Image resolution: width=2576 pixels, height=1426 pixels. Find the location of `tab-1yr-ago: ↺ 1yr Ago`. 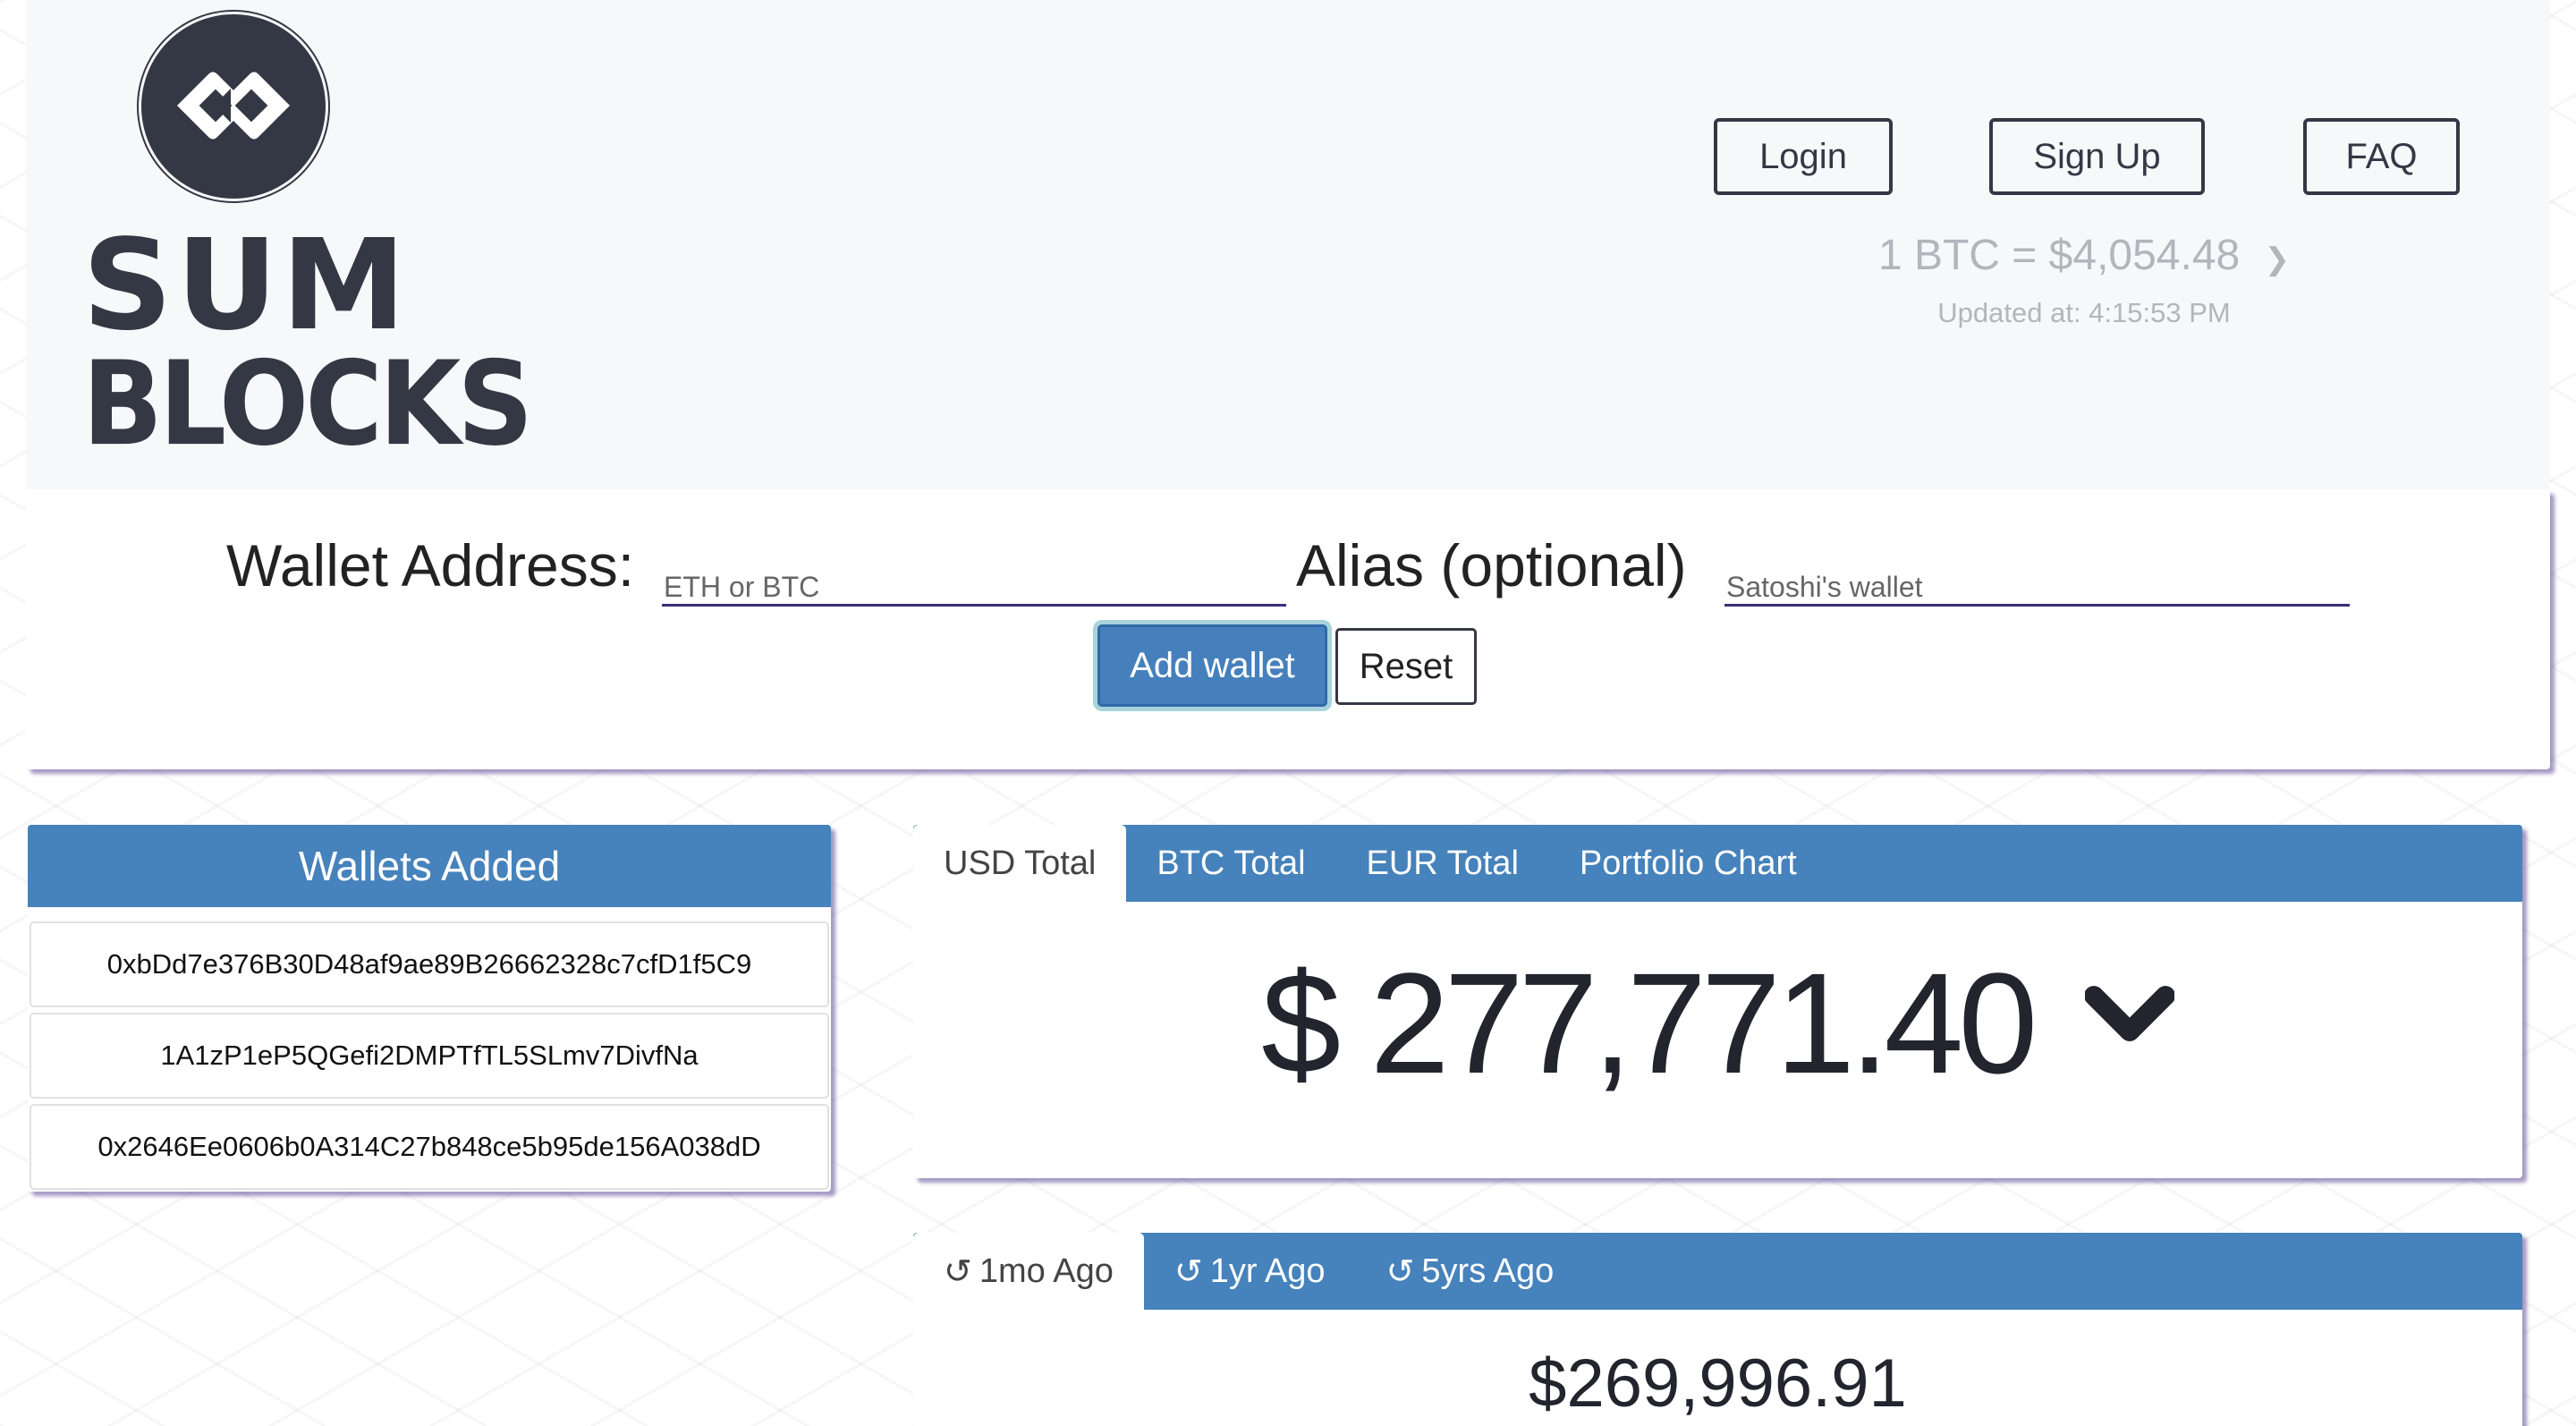

tab-1yr-ago: ↺ 1yr Ago is located at coordinates (1250, 1272).